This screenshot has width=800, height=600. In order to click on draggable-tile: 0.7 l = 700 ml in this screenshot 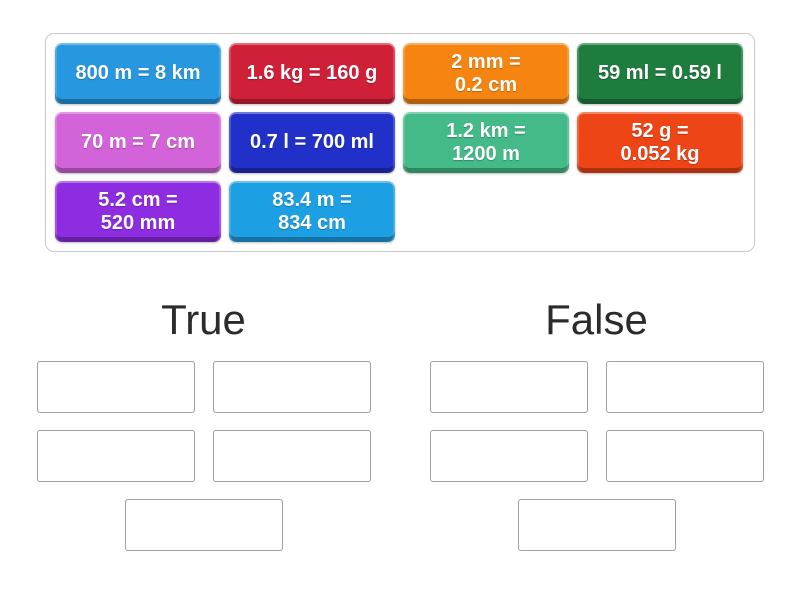, I will do `click(312, 142)`.